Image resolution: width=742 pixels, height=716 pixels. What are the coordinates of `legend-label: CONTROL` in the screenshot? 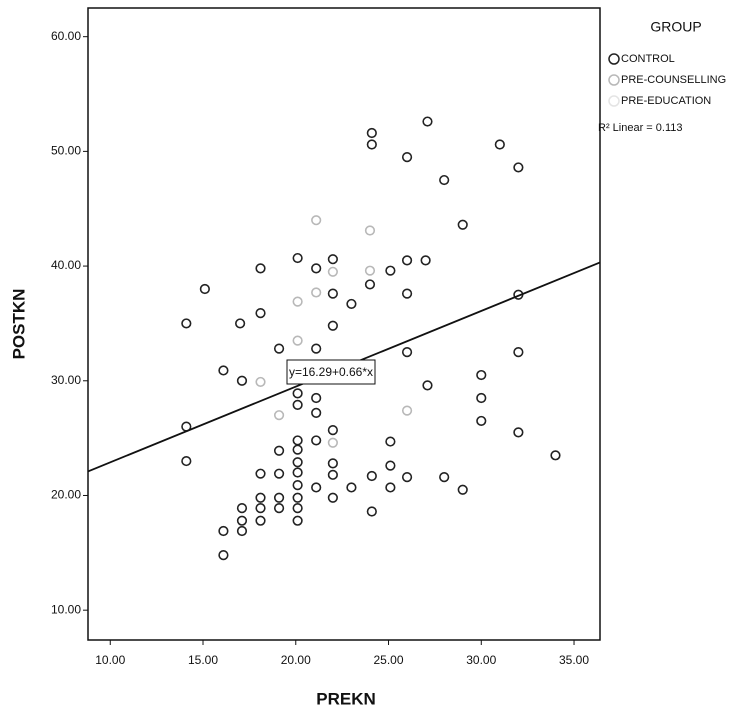 It's located at (648, 59).